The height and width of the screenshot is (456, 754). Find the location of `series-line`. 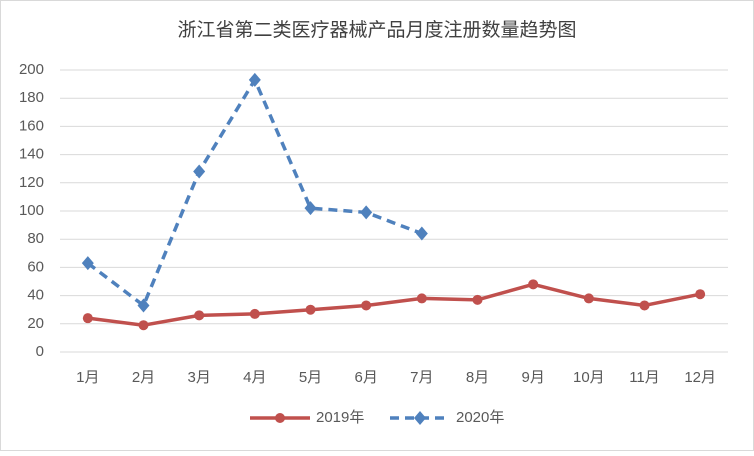

series-line is located at coordinates (394, 304).